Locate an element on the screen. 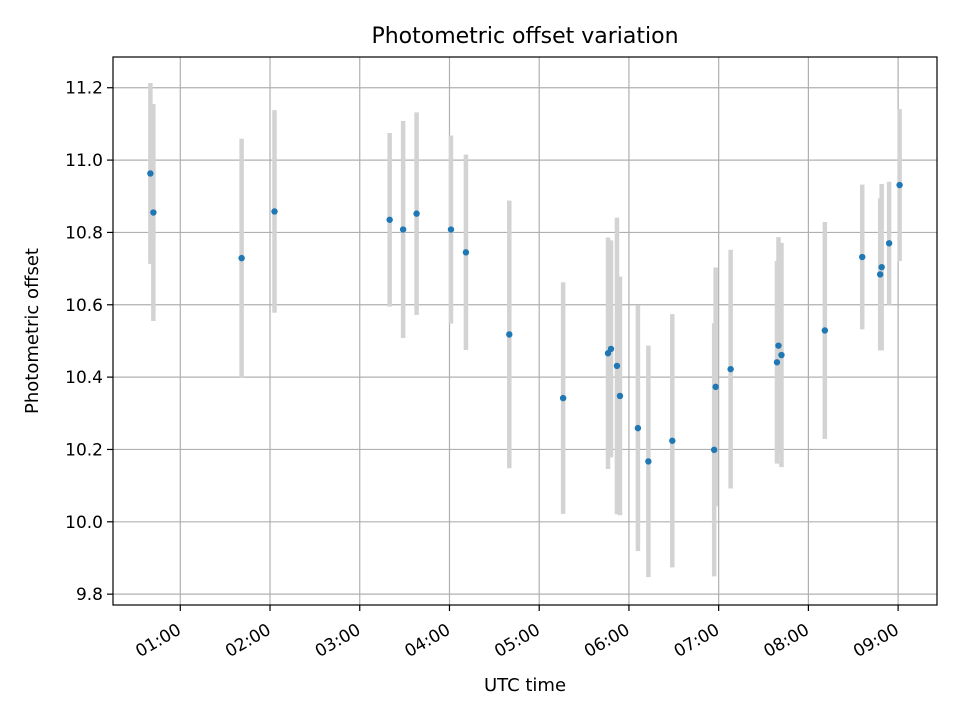  chart-title: Photometric offset variation is located at coordinates (524, 36).